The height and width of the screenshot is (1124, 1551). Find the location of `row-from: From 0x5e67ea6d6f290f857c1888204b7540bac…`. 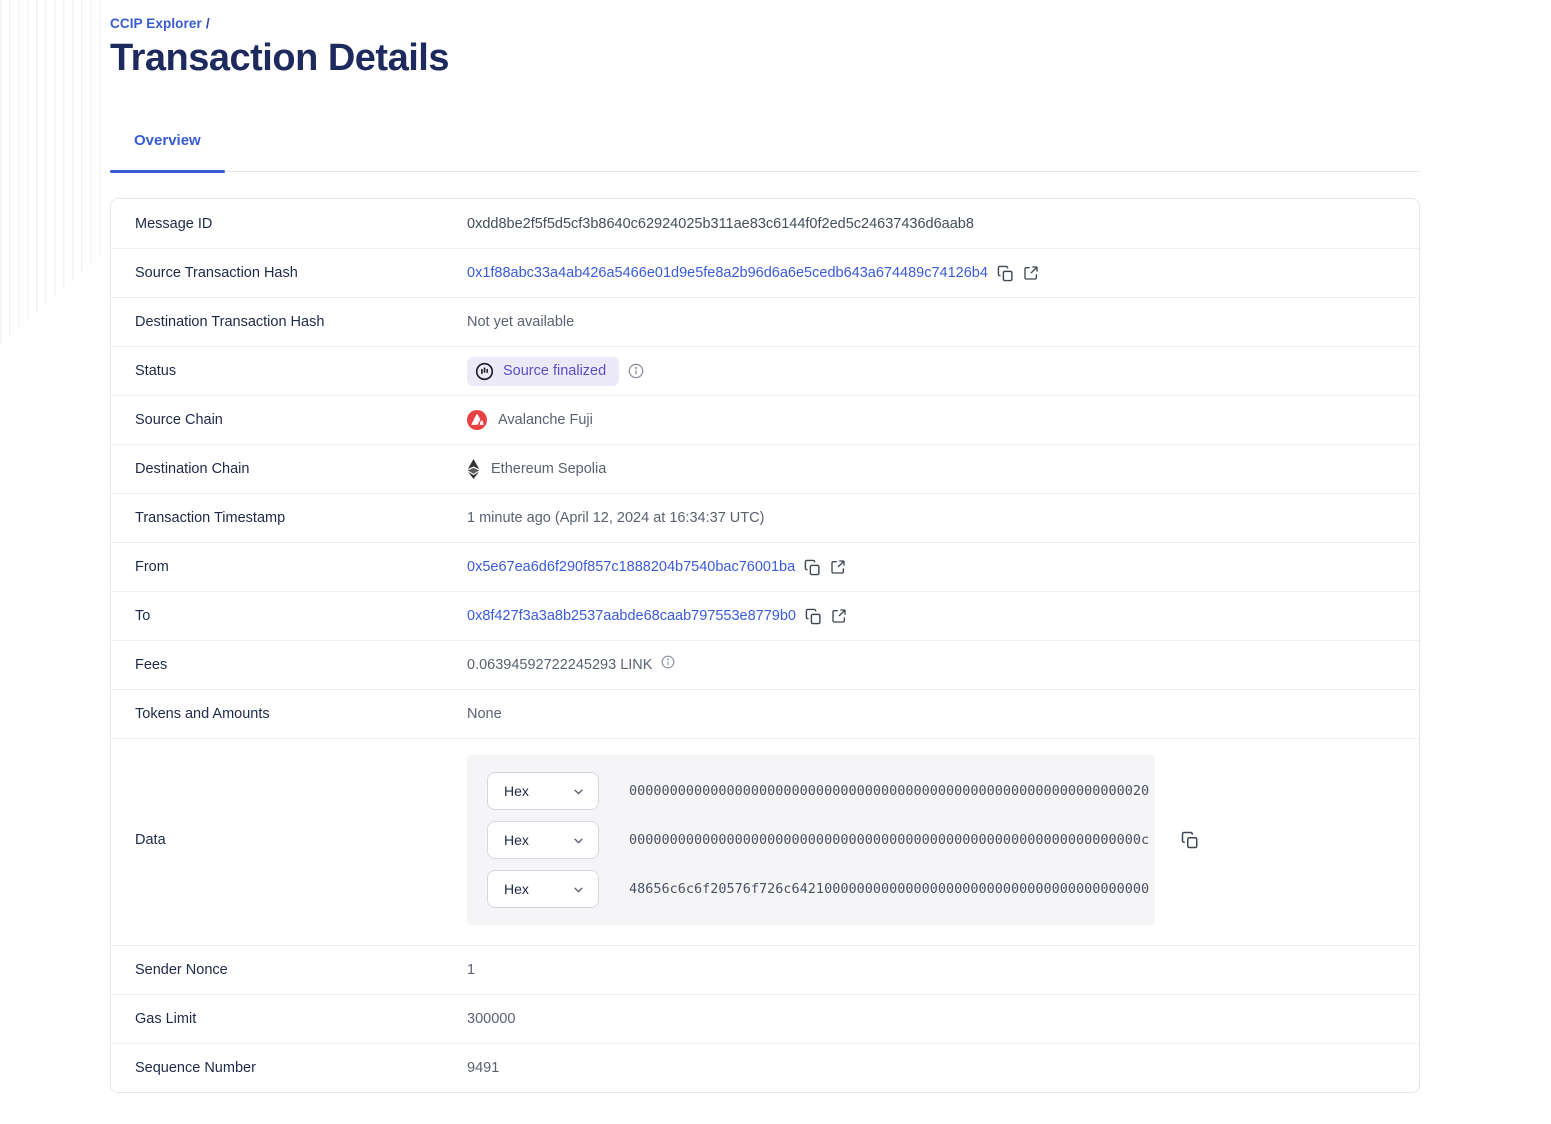

row-from: From 0x5e67ea6d6f290f857c1888204b7540bac… is located at coordinates (765, 566).